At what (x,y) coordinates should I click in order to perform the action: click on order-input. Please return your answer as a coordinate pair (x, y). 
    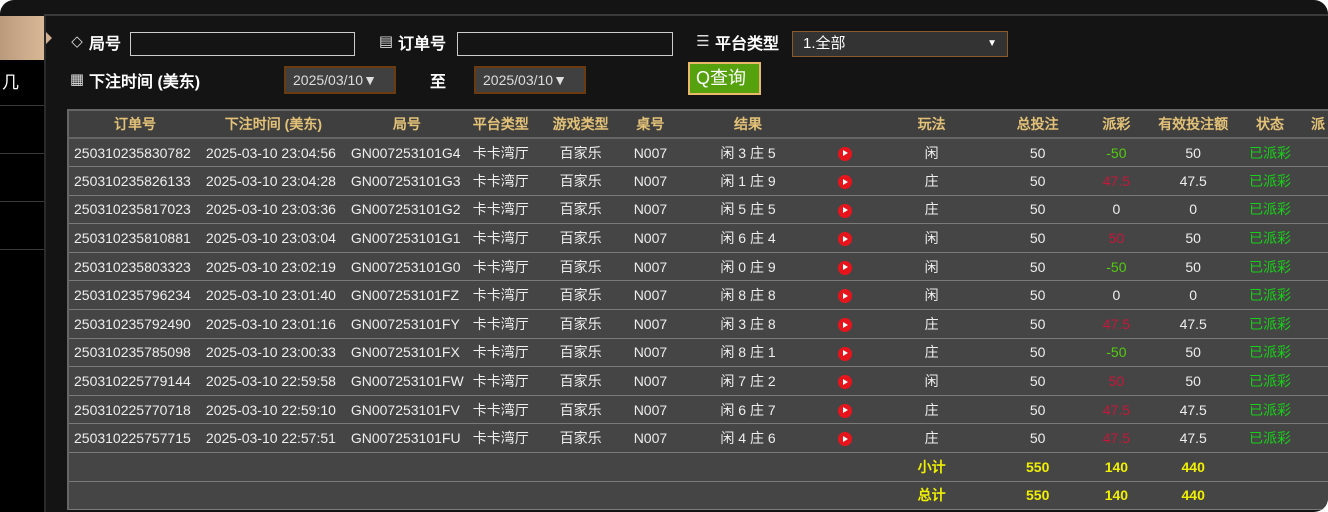
    Looking at the image, I should click on (565, 44).